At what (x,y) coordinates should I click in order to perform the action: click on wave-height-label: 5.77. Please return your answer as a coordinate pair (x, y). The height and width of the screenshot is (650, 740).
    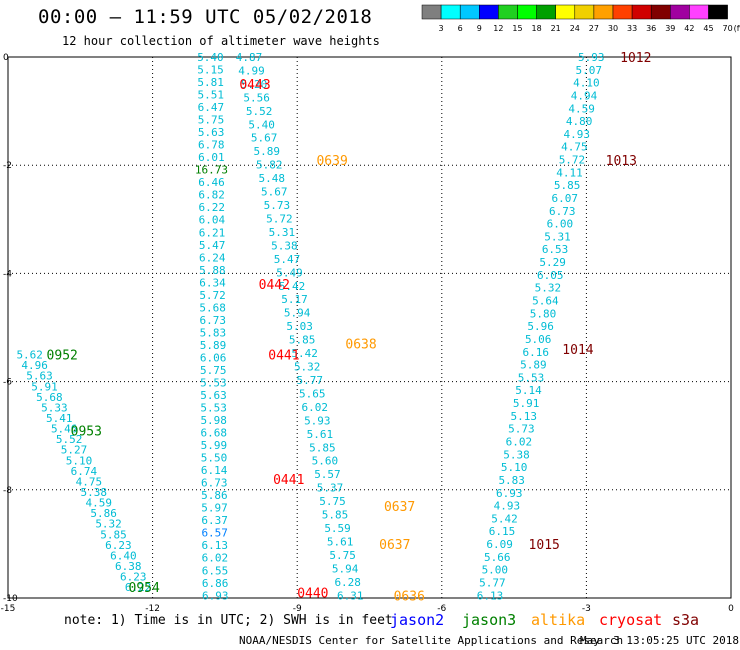
    Looking at the image, I should click on (309, 380).